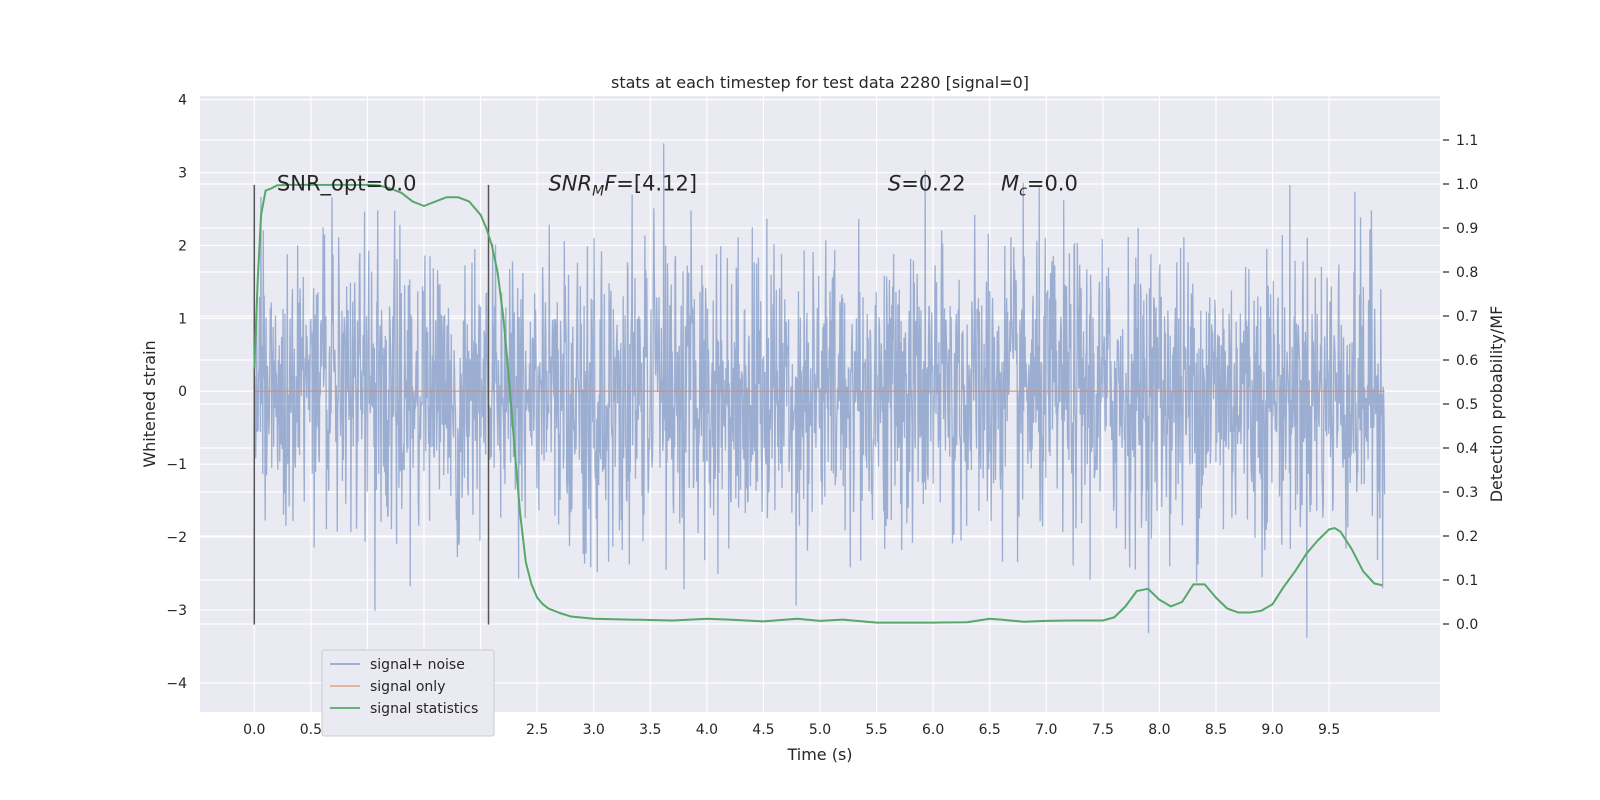 The width and height of the screenshot is (1600, 800). Describe the element at coordinates (1046, 730) in the screenshot. I see `x-tick-label-14: 7.0` at that location.